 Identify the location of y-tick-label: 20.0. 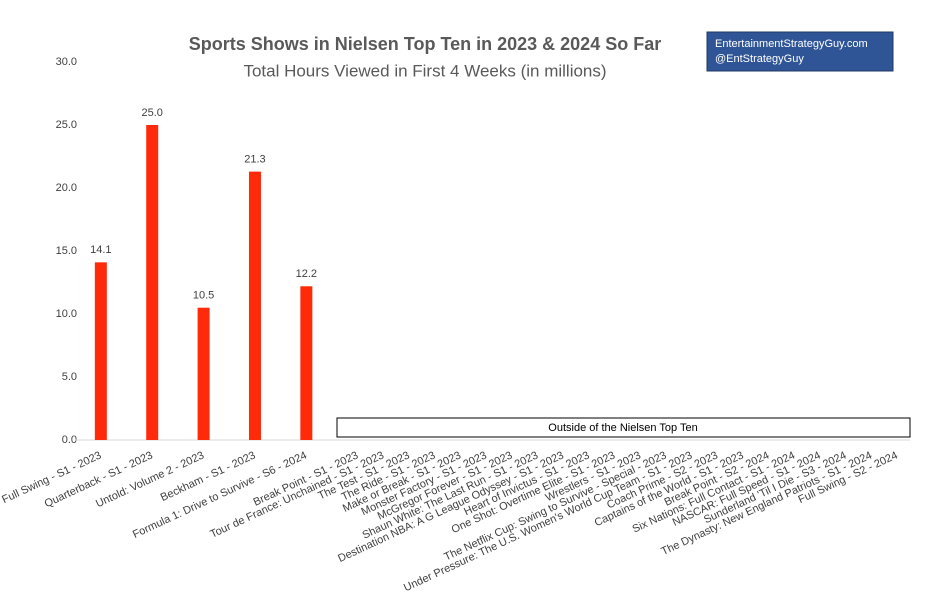
(66, 188).